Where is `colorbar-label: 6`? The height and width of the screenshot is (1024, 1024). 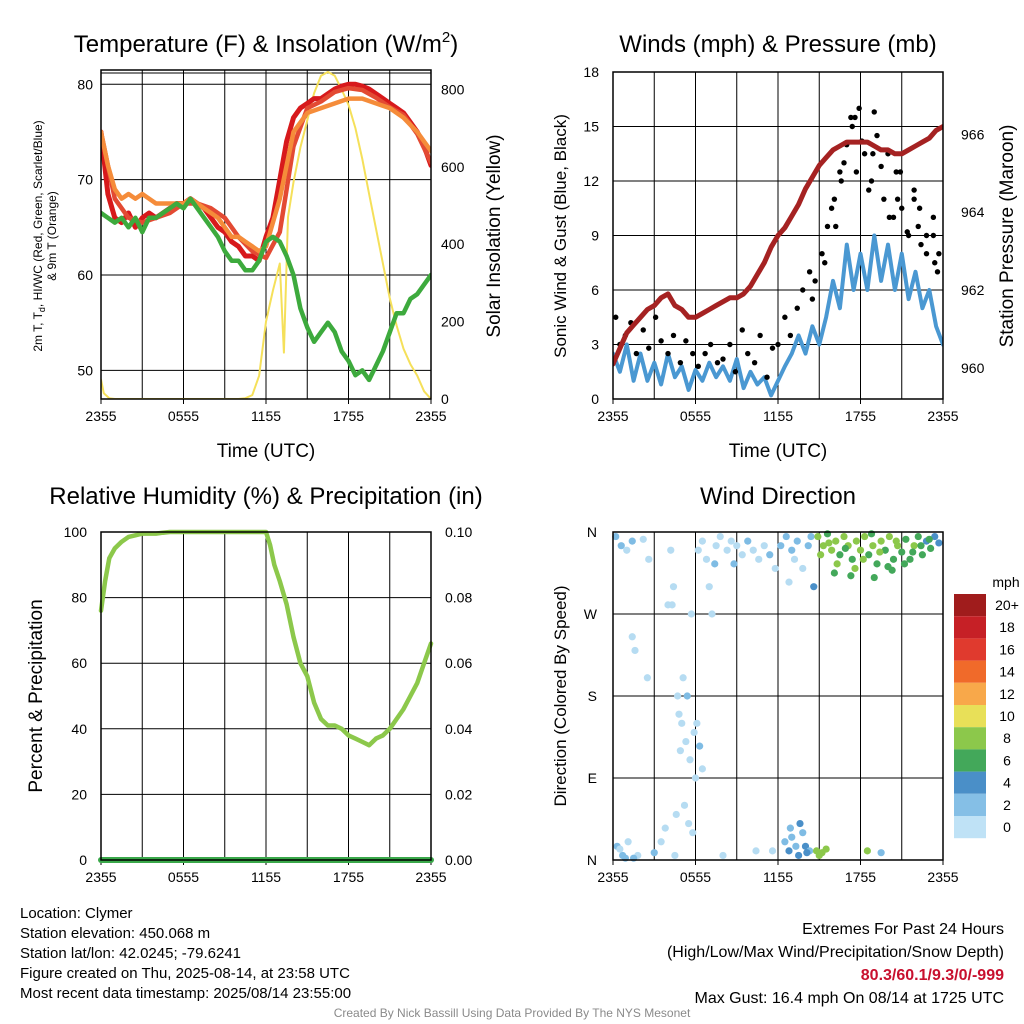
colorbar-label: 6 is located at coordinates (1007, 760).